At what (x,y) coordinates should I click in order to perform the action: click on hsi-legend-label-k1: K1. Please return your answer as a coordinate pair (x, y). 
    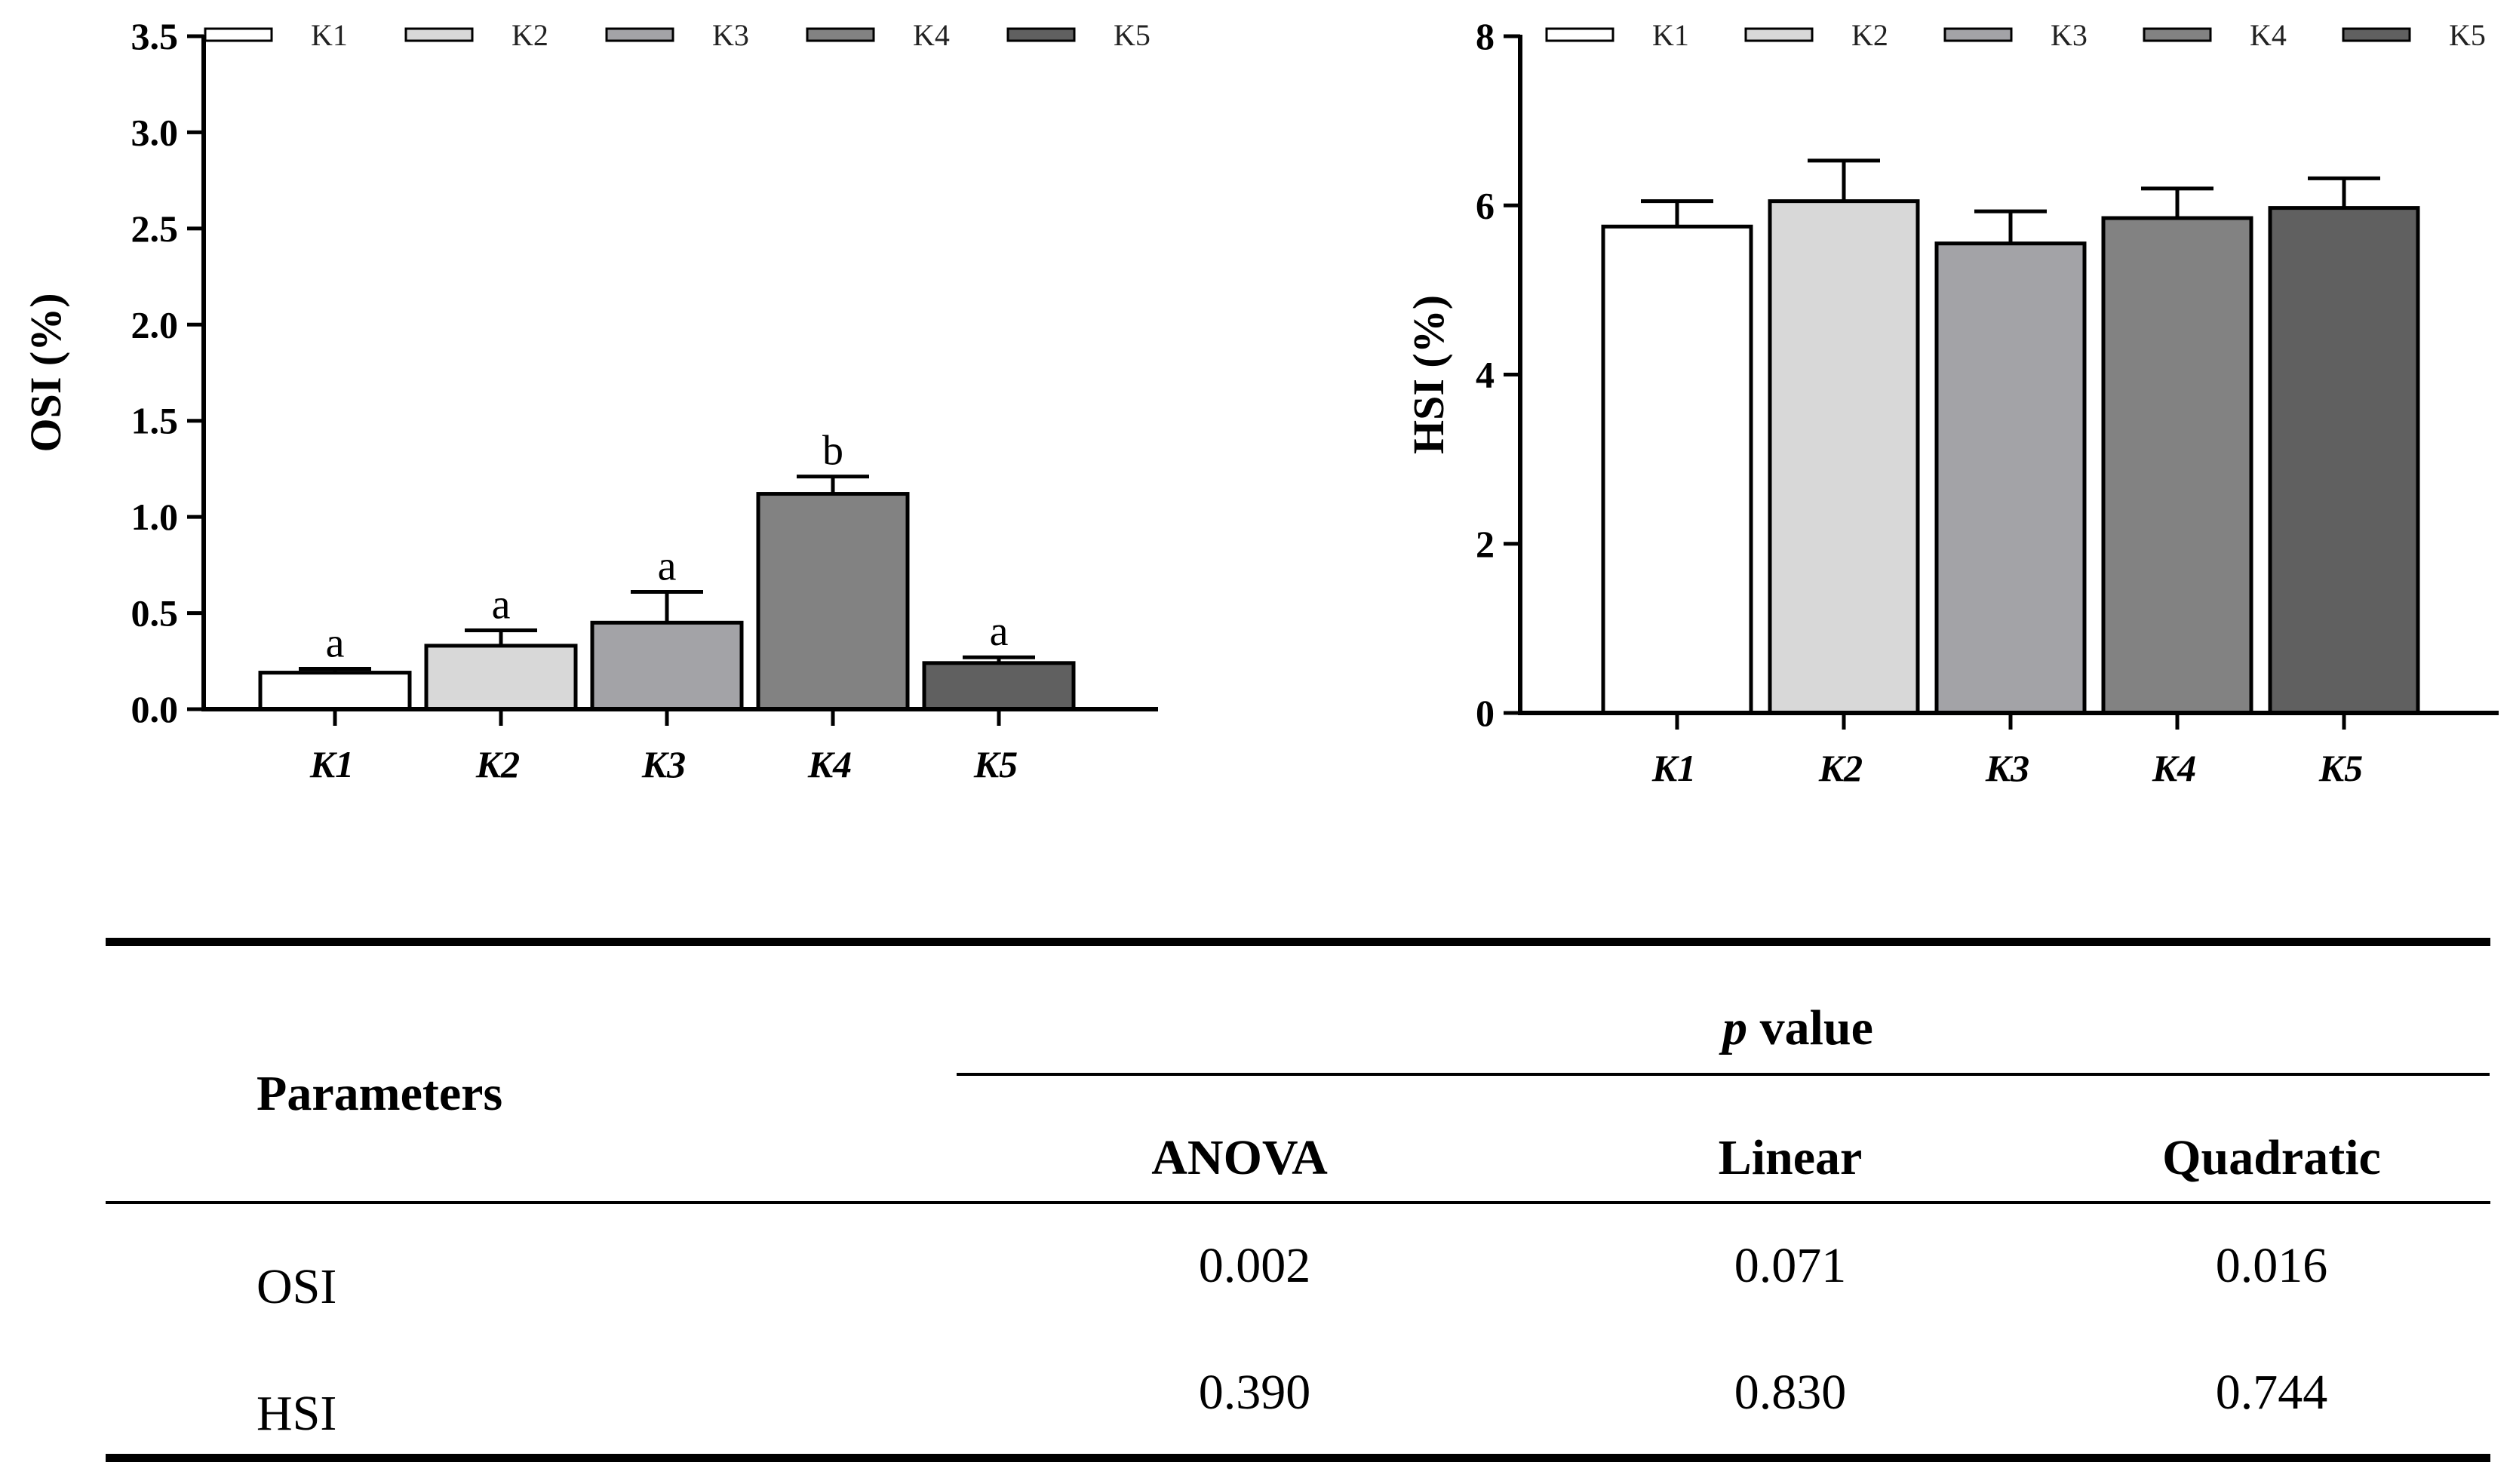
    Looking at the image, I should click on (1670, 35).